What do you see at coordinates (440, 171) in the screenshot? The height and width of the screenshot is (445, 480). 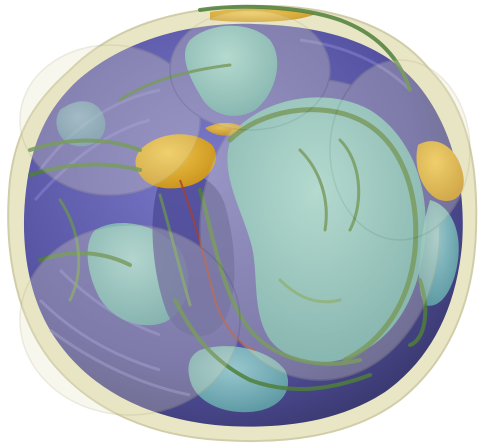 I see `yellow-right` at bounding box center [440, 171].